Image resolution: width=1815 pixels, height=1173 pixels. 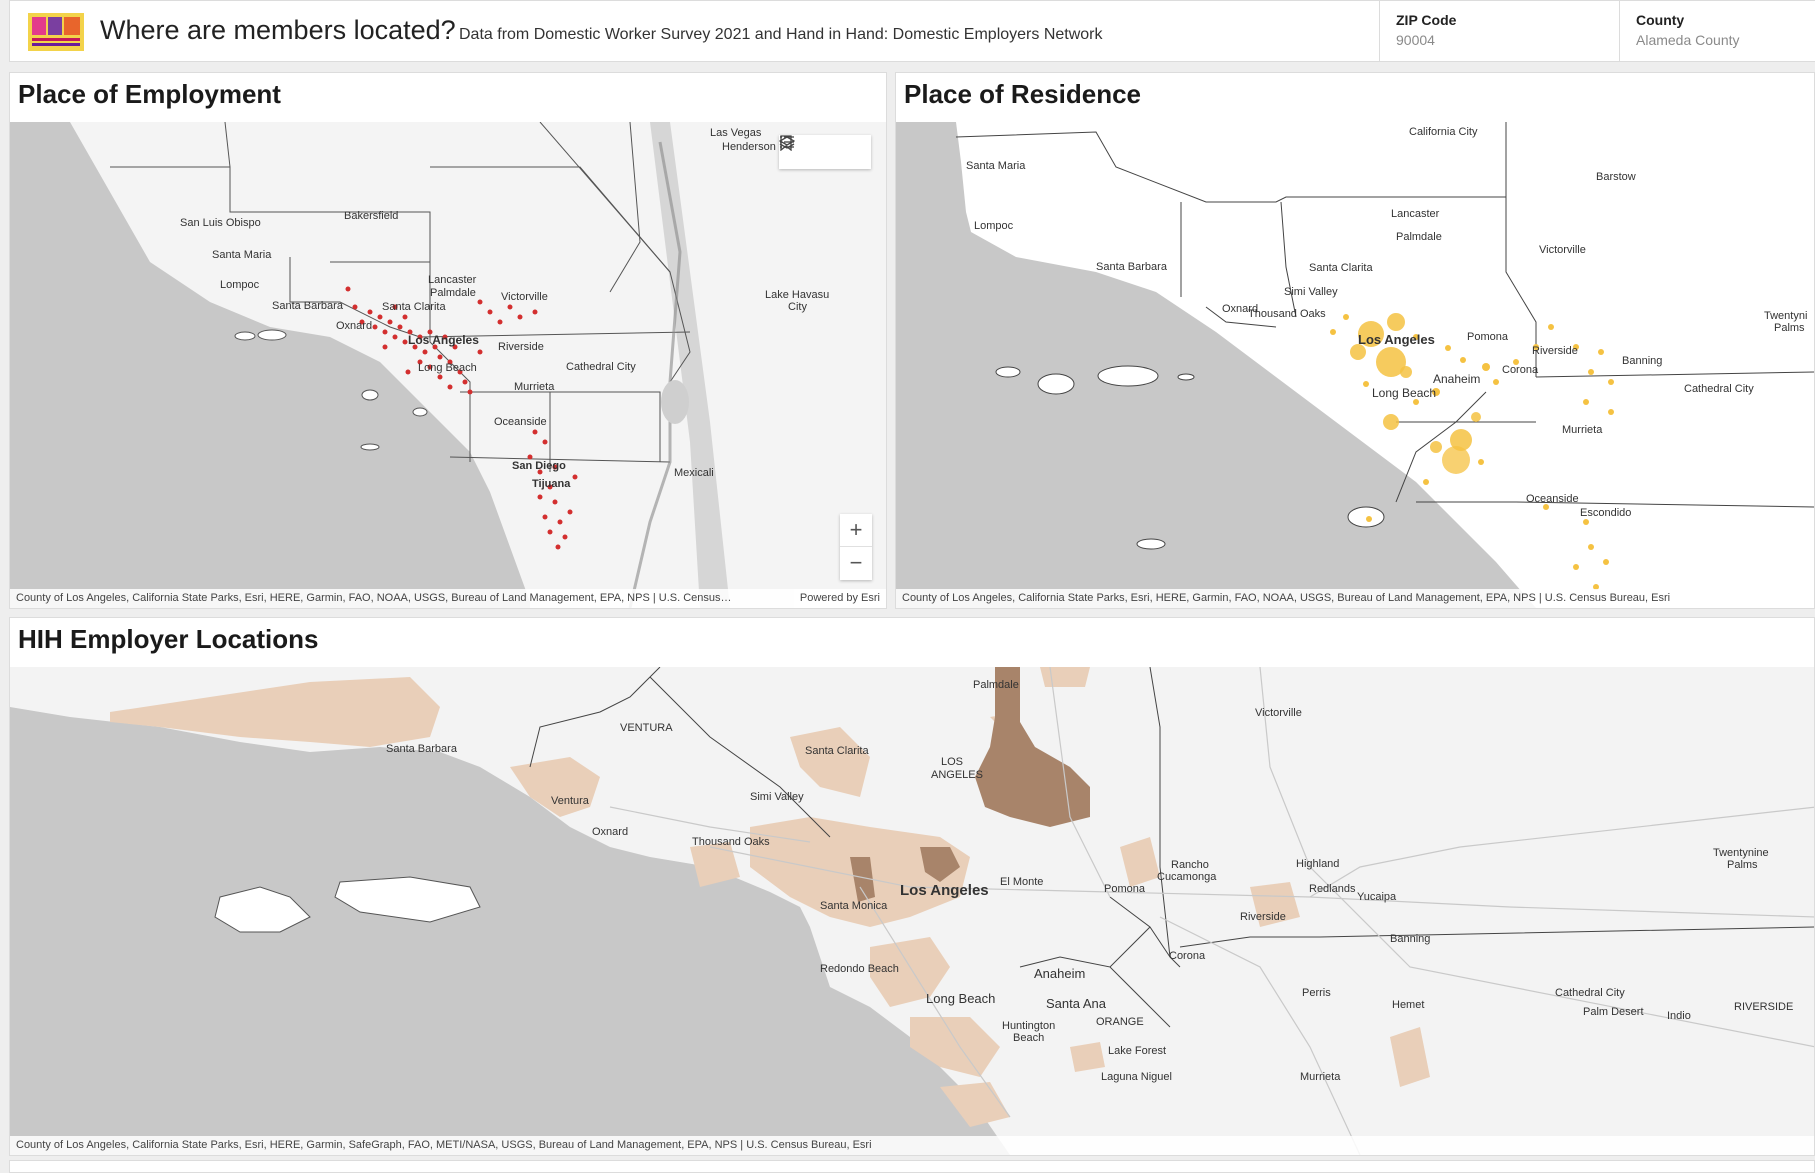 I want to click on gulf, so click(x=690, y=365).